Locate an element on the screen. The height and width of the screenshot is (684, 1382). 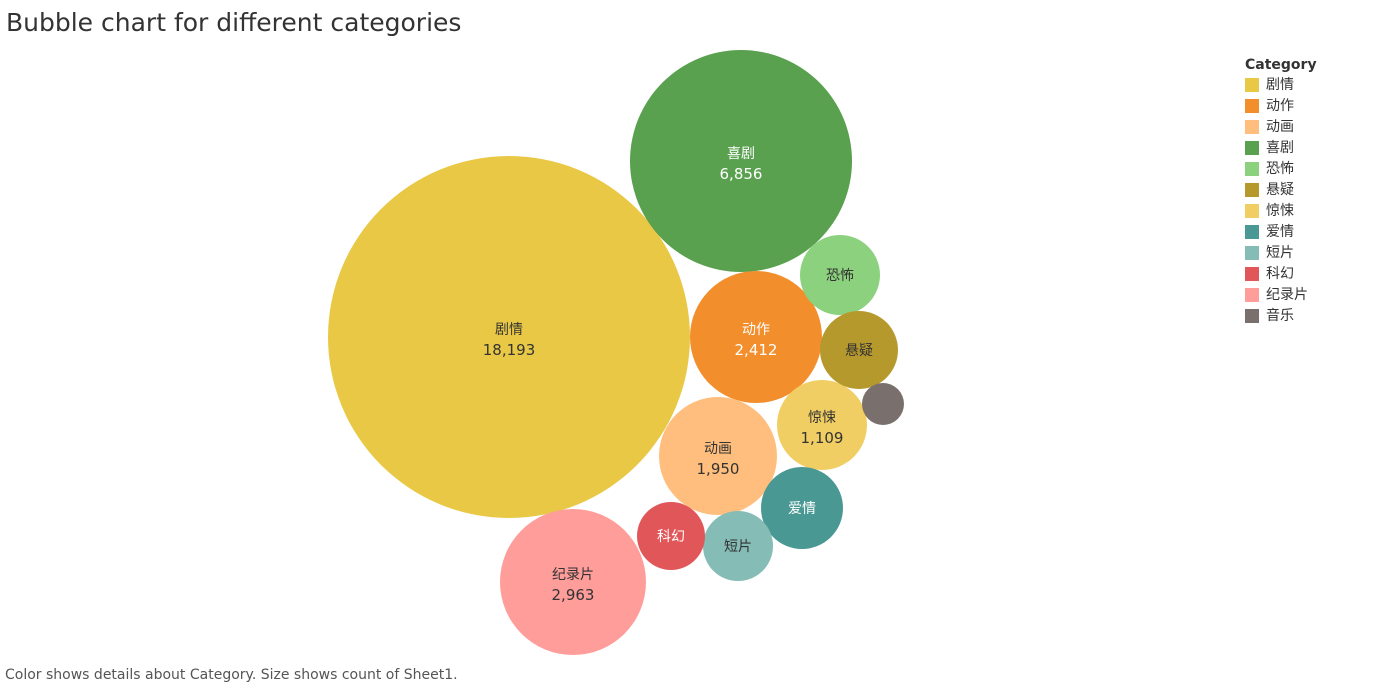
bubble-category-label: 剧情 is located at coordinates (509, 330).